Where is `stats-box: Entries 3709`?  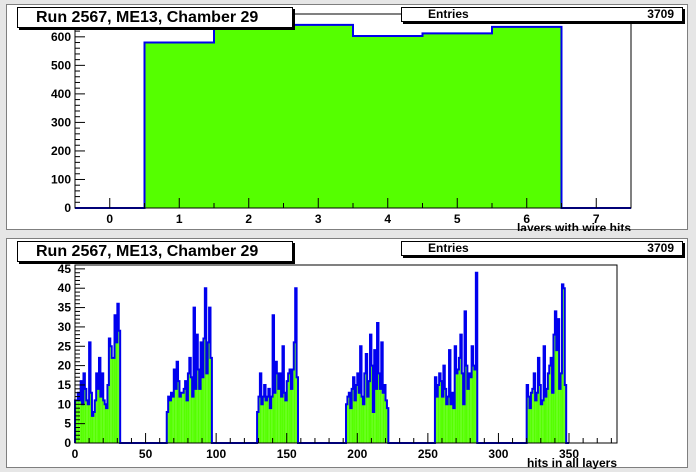 stats-box: Entries 3709 is located at coordinates (542, 14).